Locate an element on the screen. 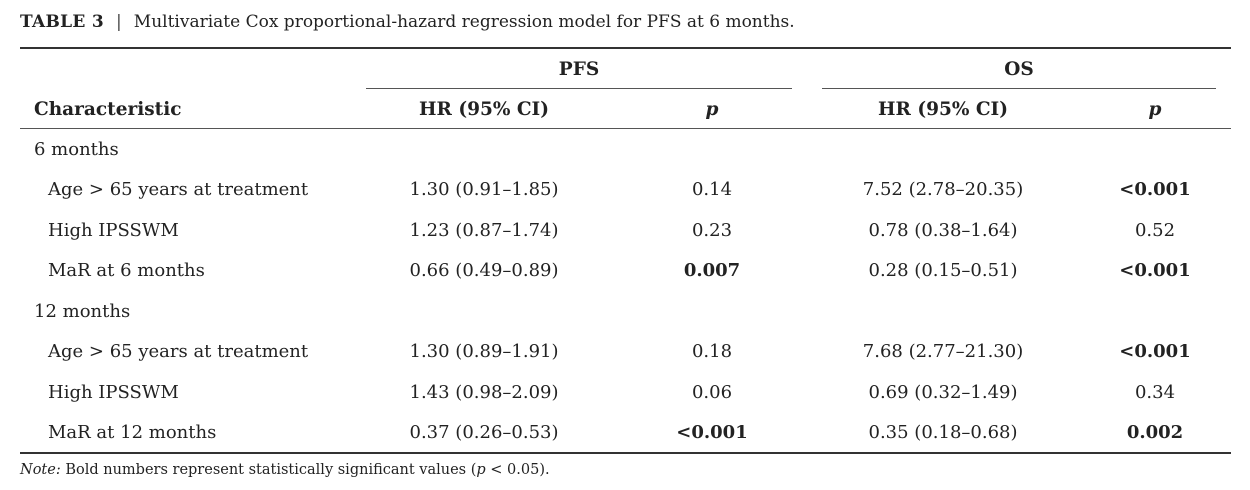 The image size is (1250, 490). pfs-hr-value: 1.30 (0.89–1.91) is located at coordinates (484, 351).